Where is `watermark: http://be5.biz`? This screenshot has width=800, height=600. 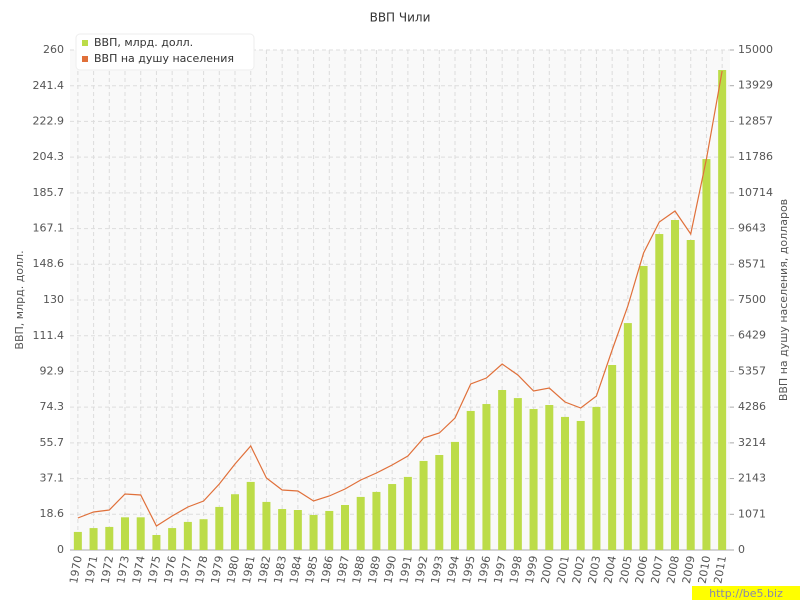 watermark: http://be5.biz is located at coordinates (746, 593).